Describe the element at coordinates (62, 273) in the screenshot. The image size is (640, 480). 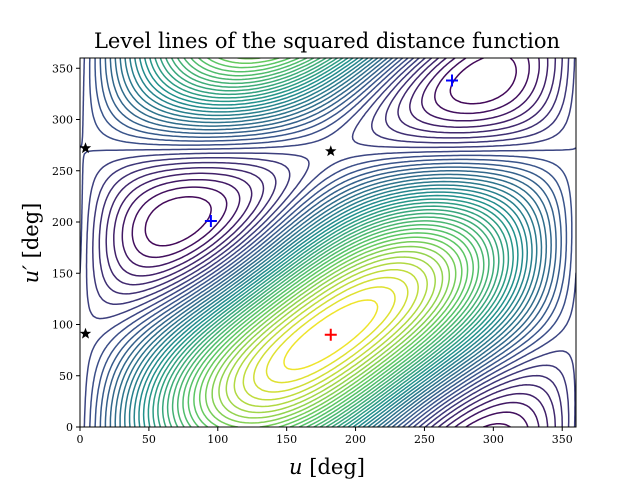
I see `y-tick-label: 150` at that location.